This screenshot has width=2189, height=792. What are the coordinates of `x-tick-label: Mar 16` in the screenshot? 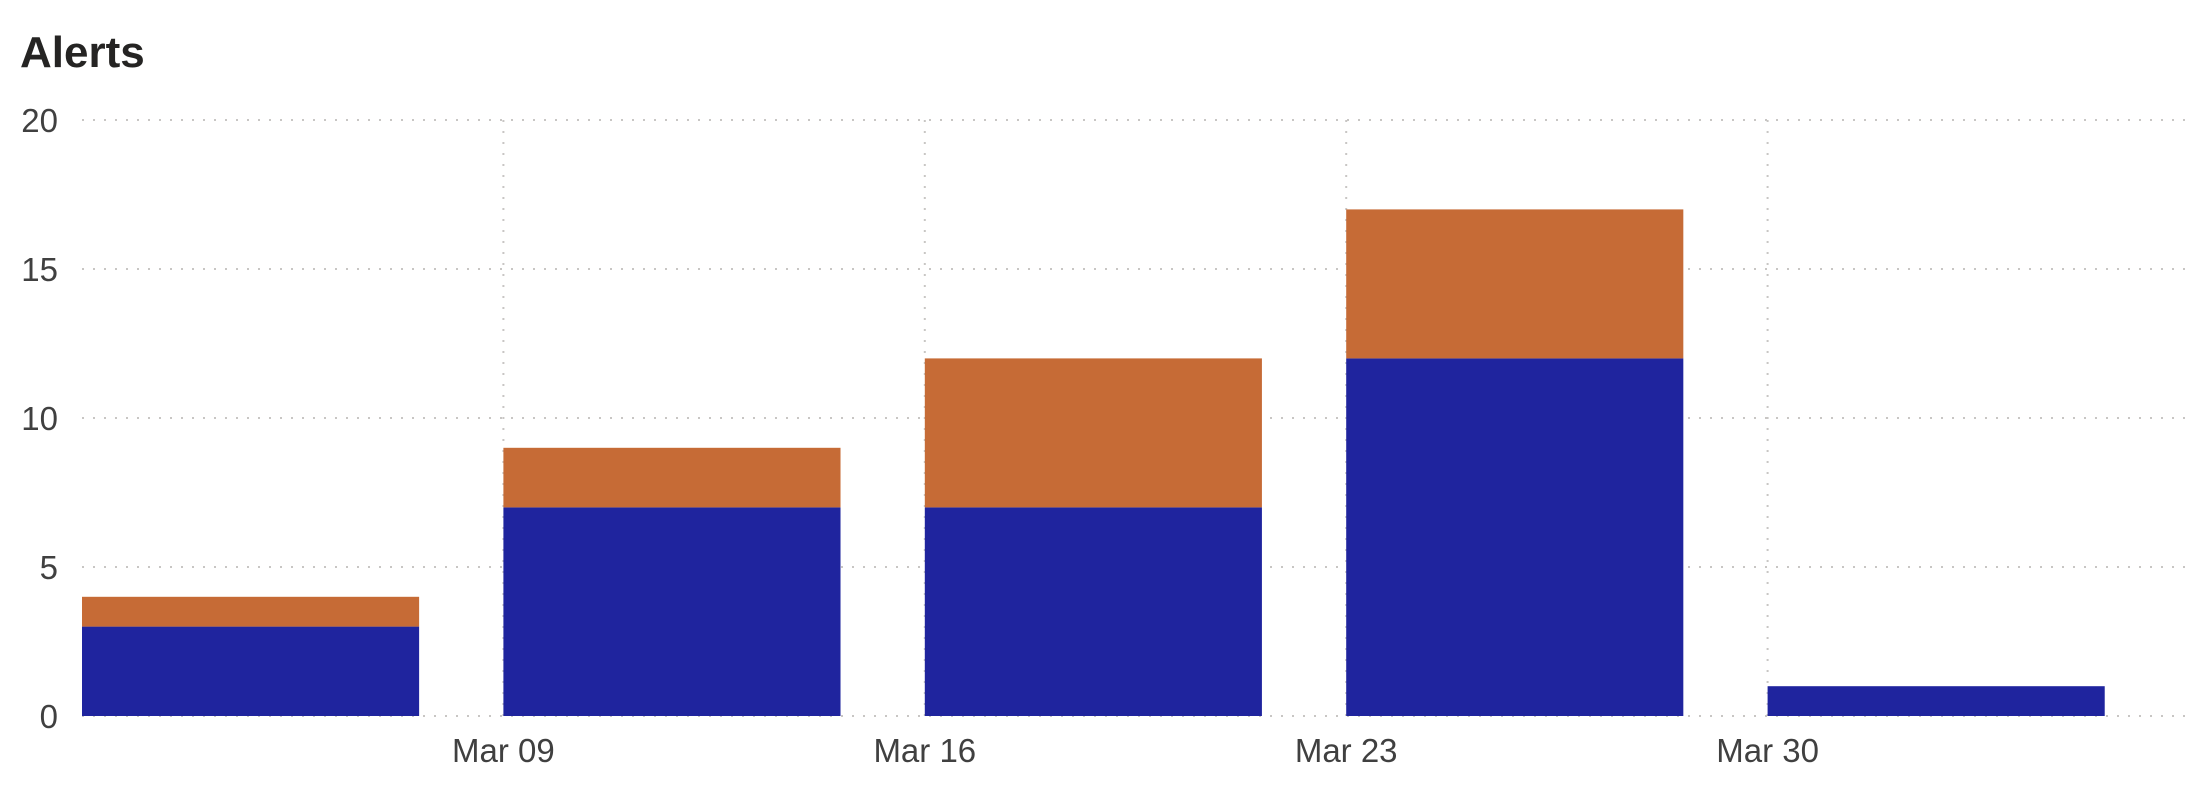 It's located at (924, 750).